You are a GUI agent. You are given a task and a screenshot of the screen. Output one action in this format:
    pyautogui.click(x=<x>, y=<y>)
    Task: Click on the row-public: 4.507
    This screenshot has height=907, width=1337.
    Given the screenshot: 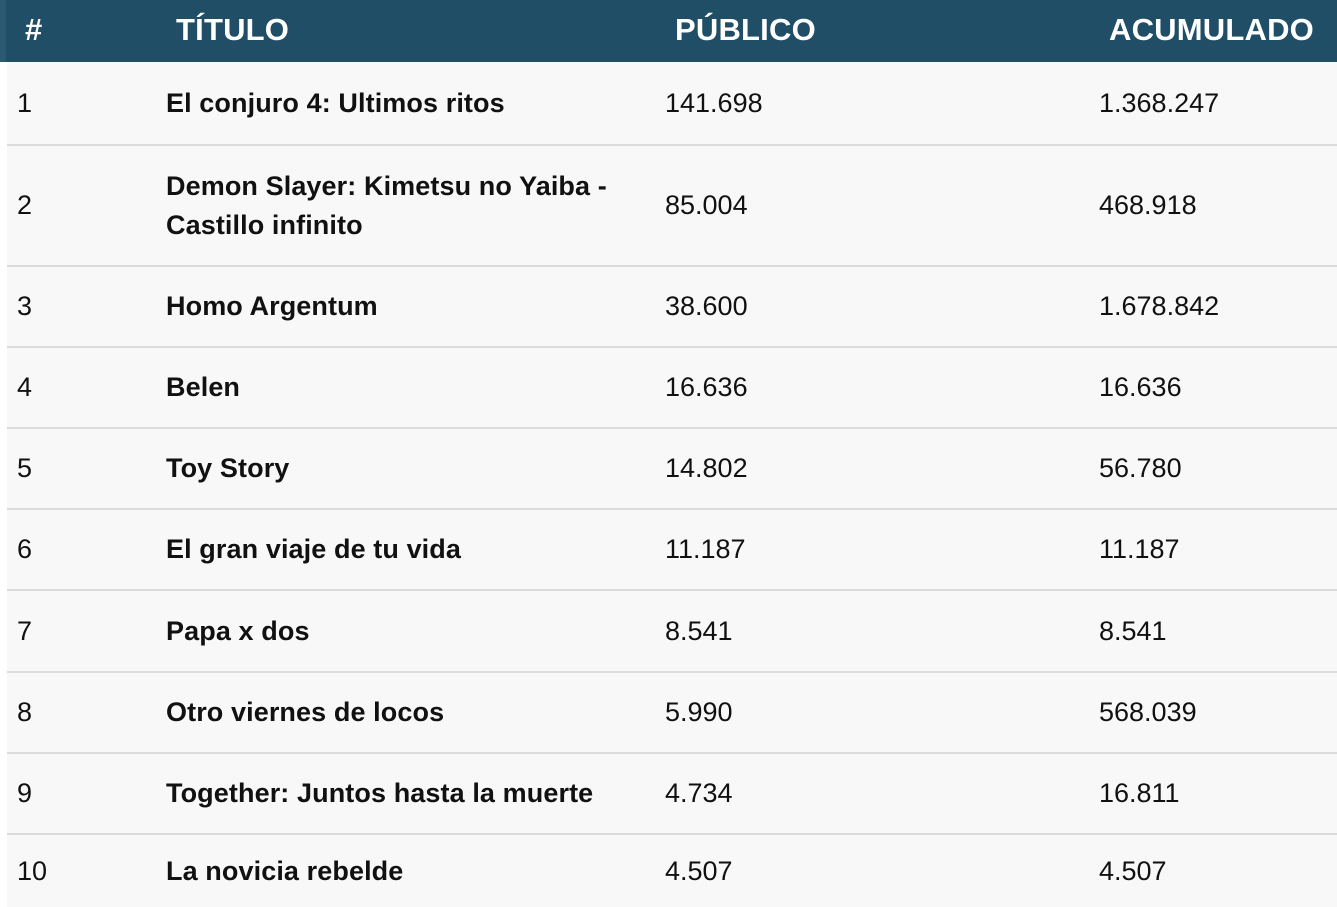 What is the action you would take?
    pyautogui.click(x=699, y=870)
    